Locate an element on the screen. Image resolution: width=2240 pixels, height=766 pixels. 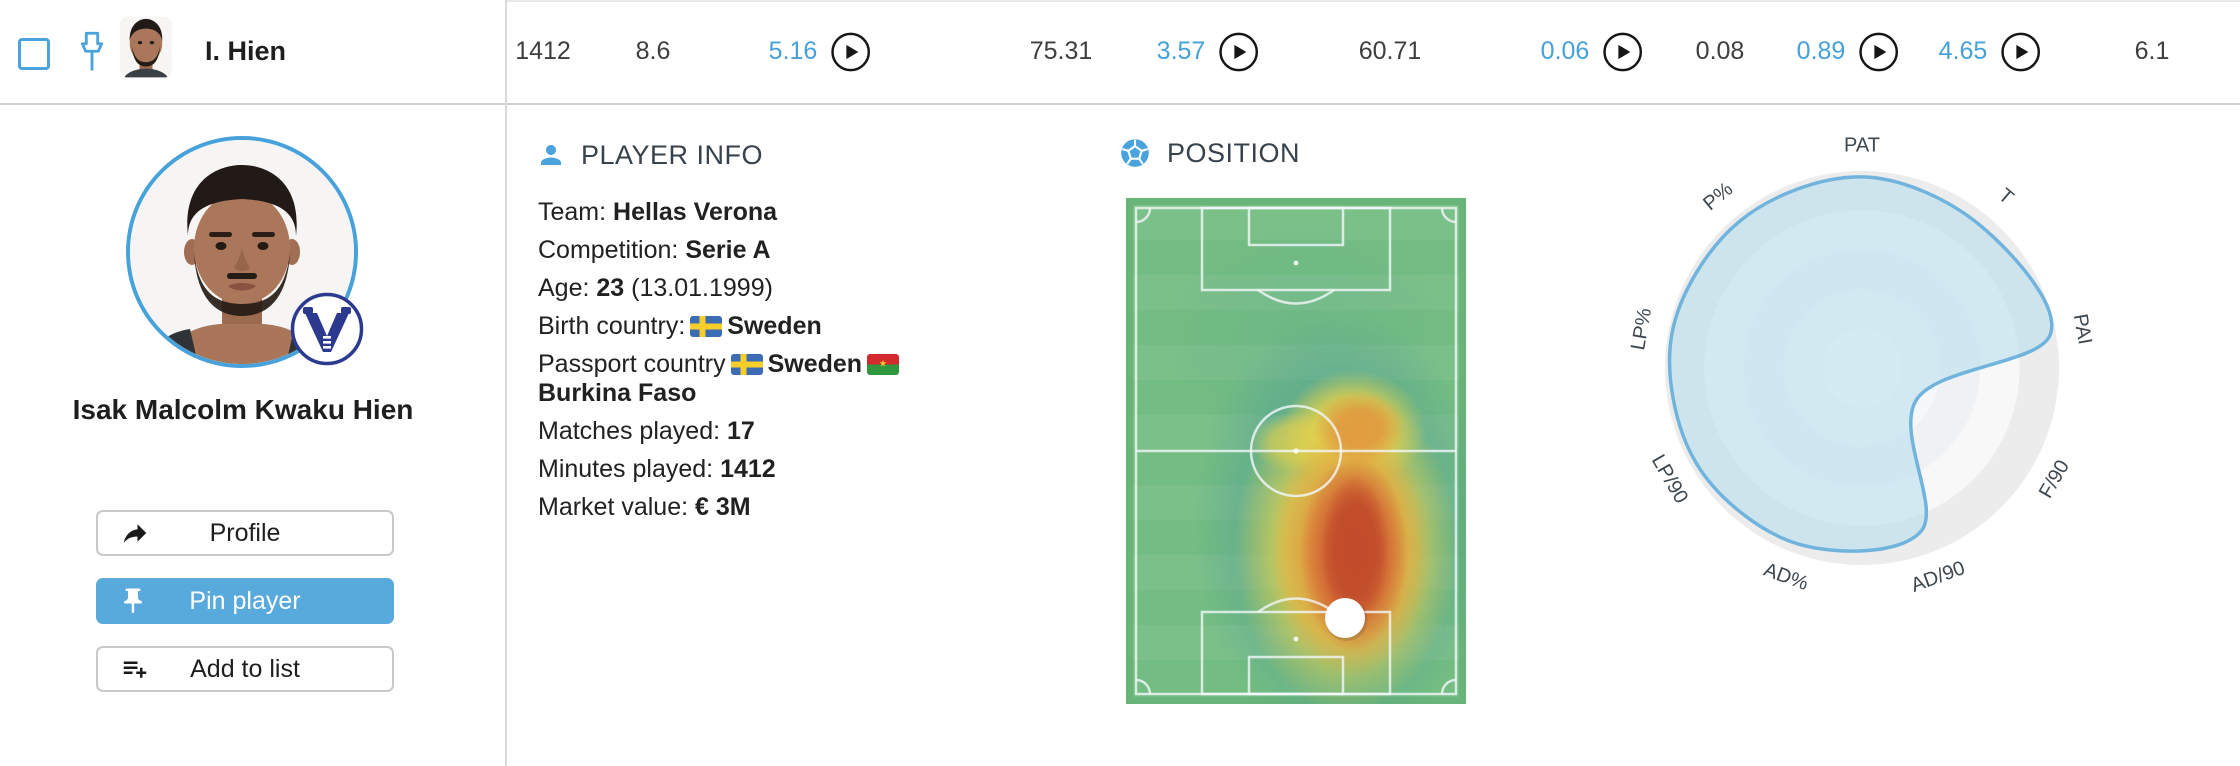
row-checkbox is located at coordinates (34, 54).